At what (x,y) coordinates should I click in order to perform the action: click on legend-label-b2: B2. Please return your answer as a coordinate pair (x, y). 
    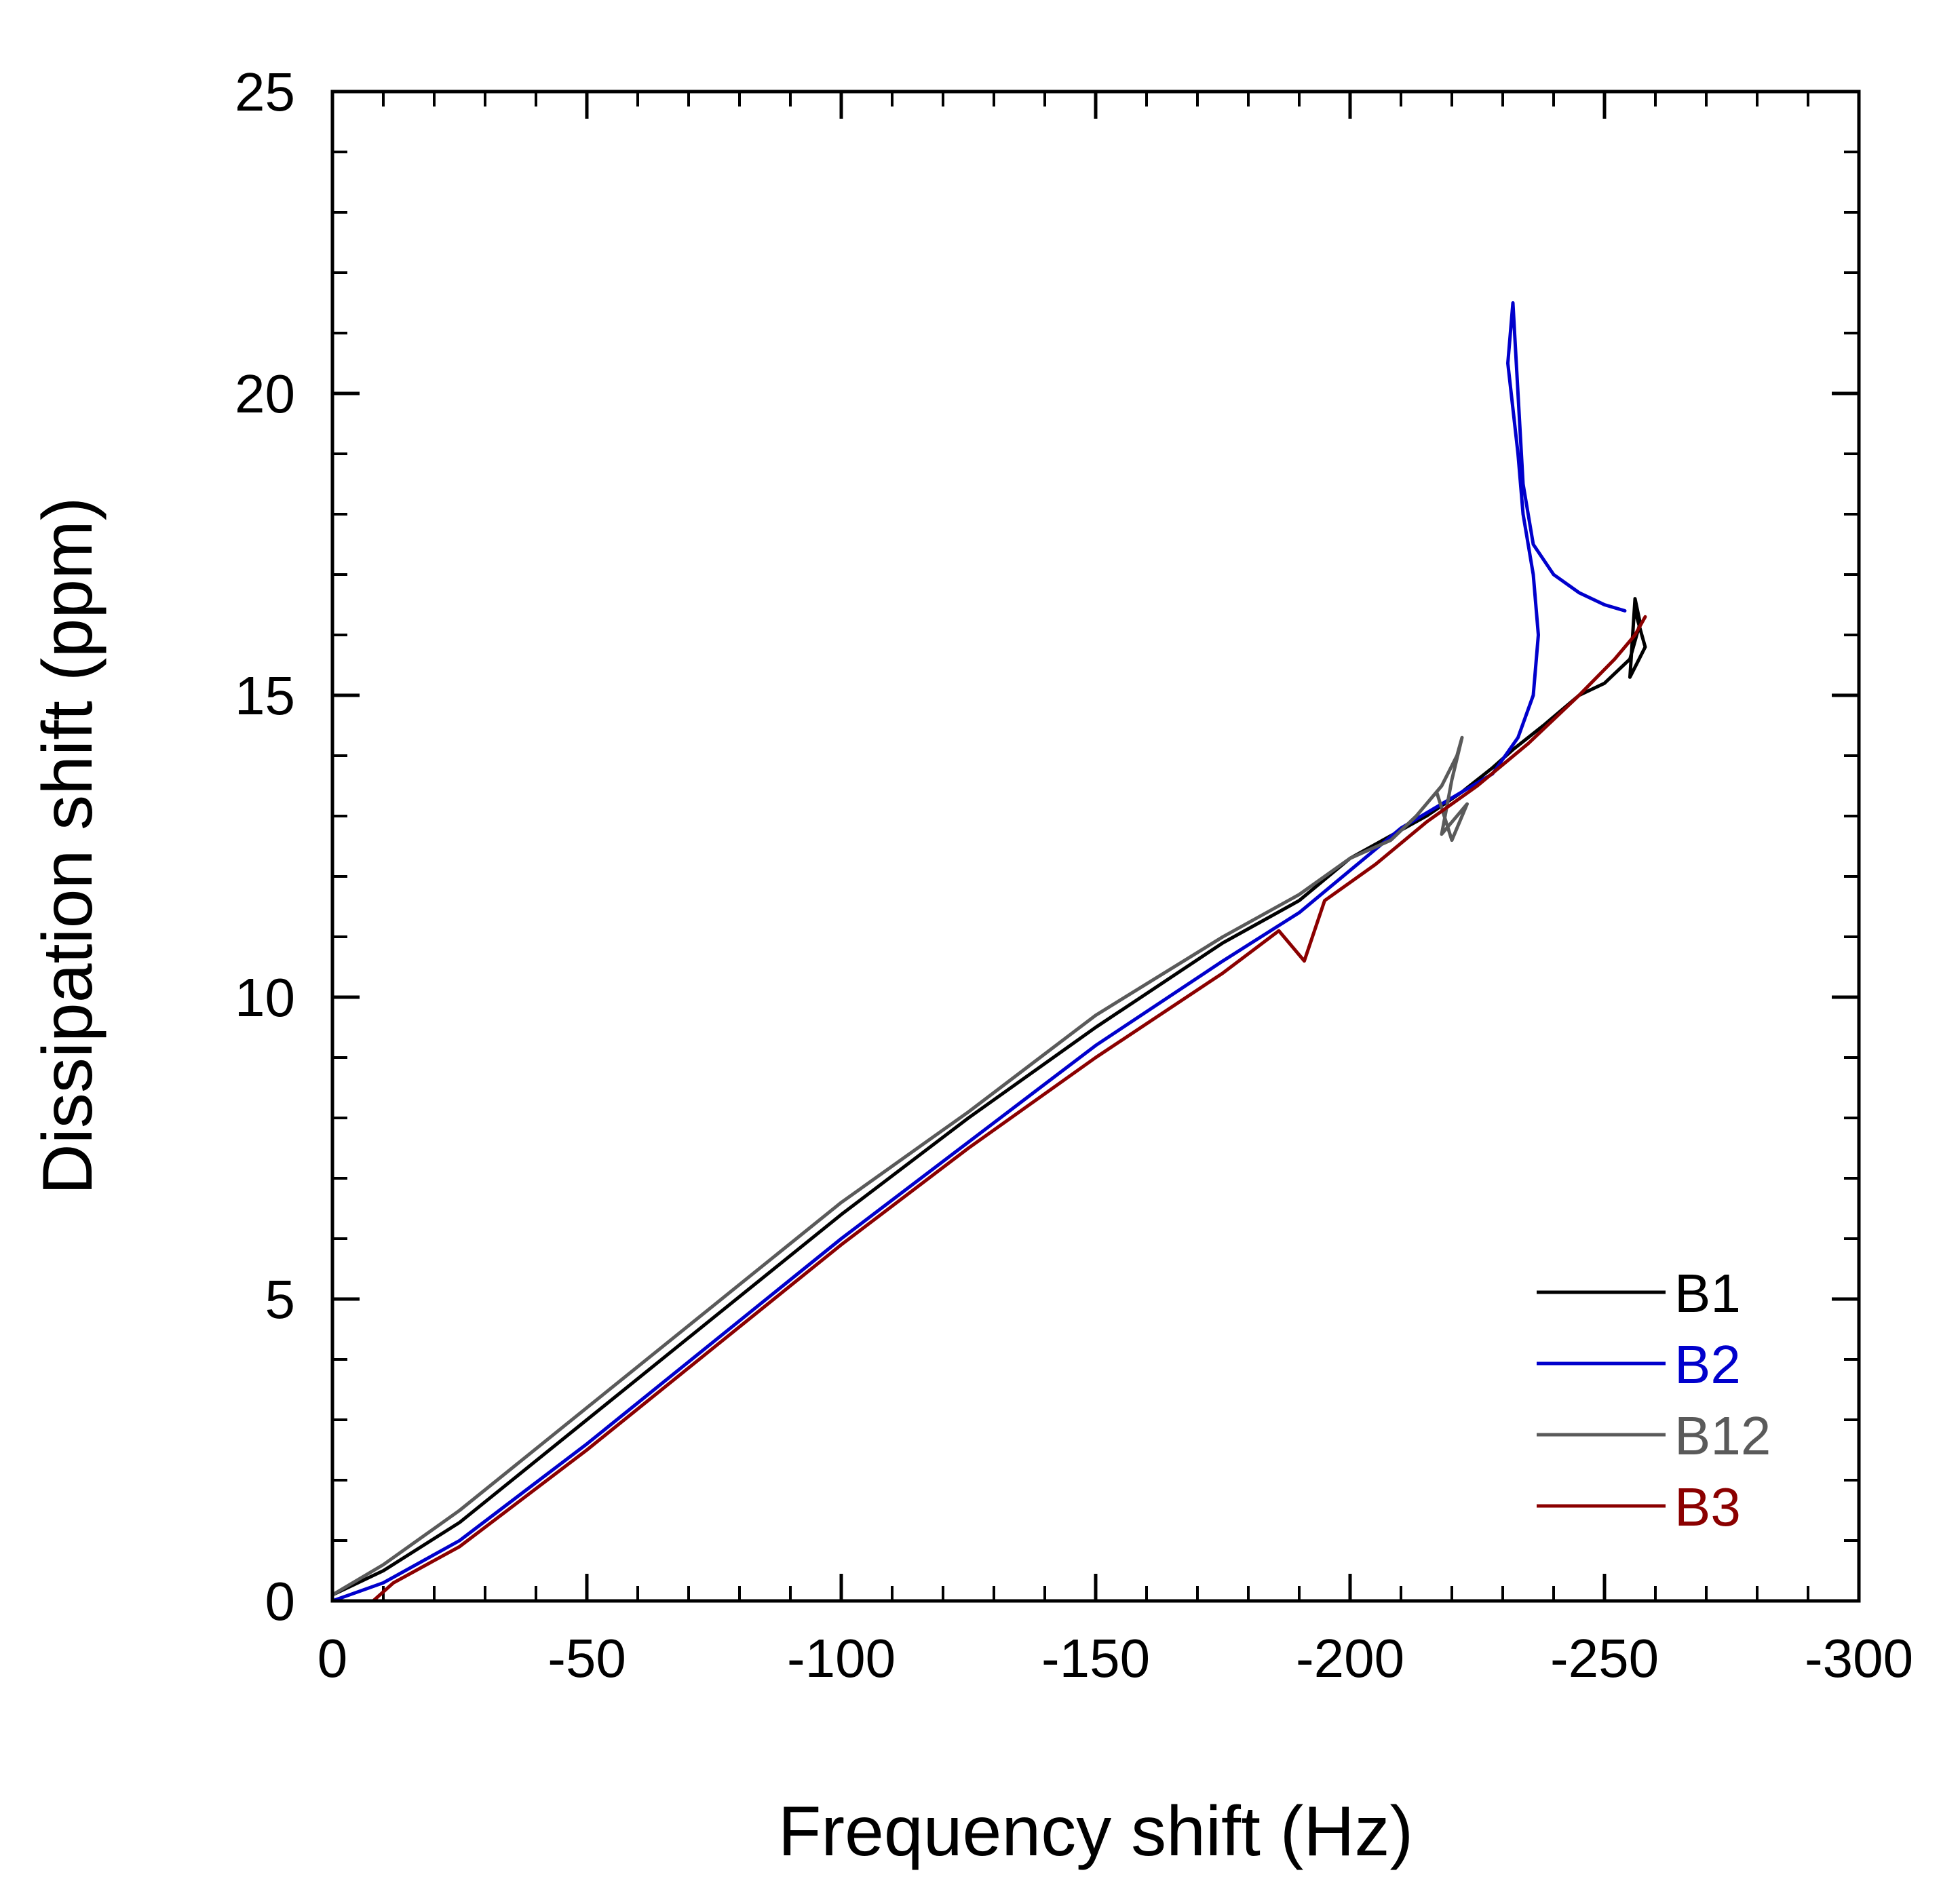
    Looking at the image, I should click on (1707, 1364).